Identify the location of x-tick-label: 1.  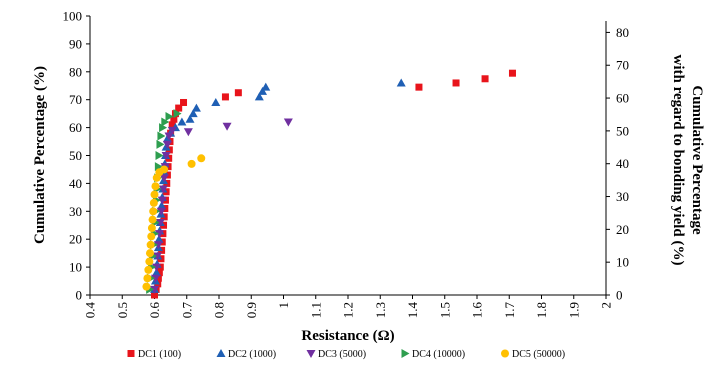
(283, 305).